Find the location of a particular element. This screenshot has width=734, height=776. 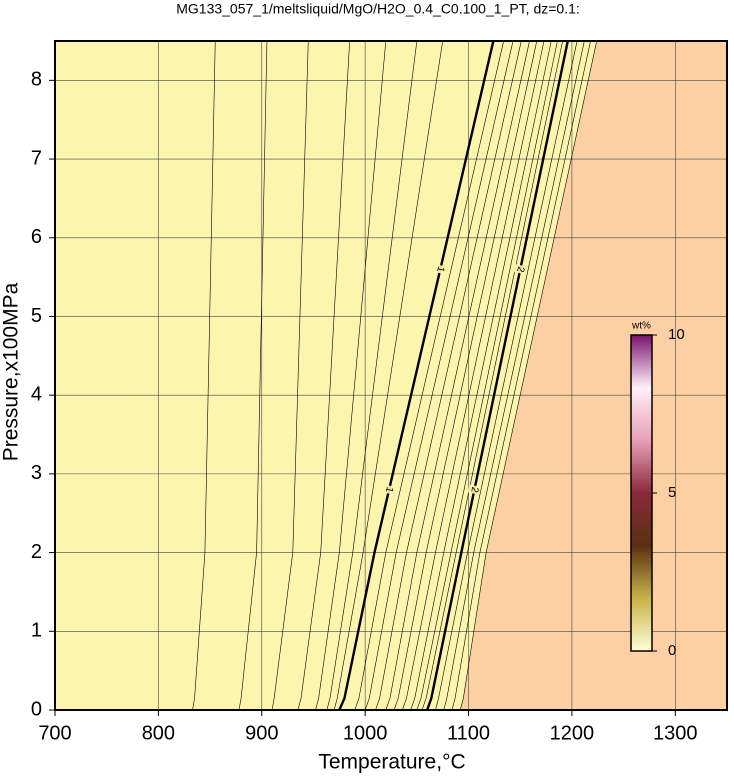

colorbar-tick-label: 5 is located at coordinates (672, 492).